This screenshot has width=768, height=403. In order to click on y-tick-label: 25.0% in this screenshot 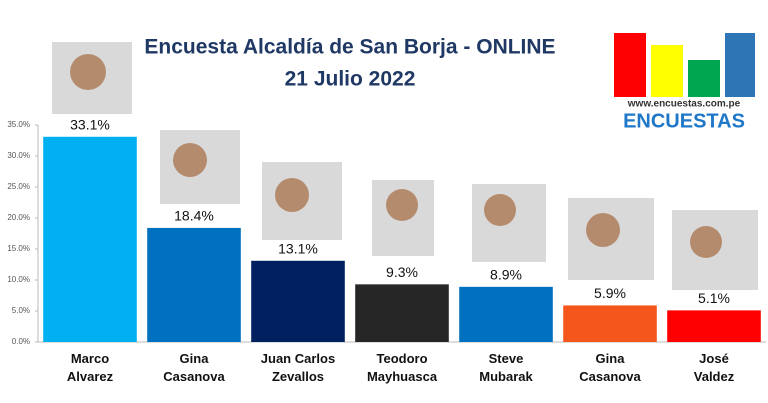, I will do `click(18, 186)`.